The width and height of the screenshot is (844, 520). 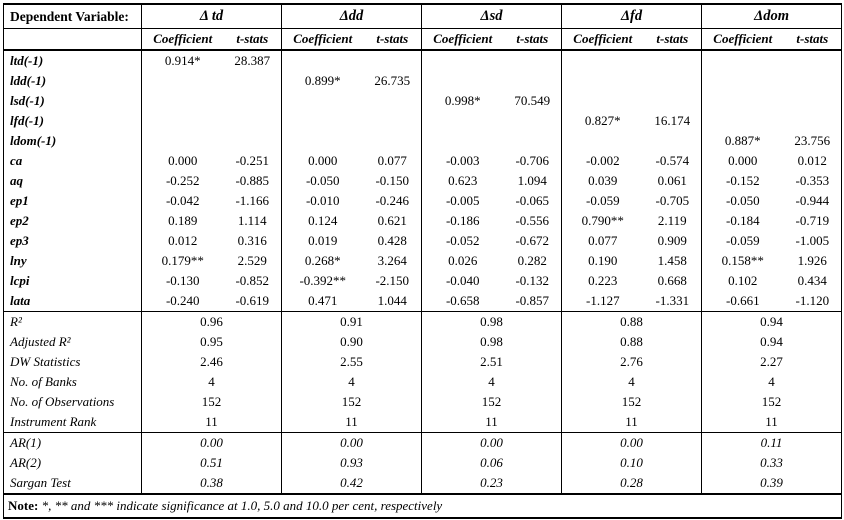 What do you see at coordinates (20, 280) in the screenshot?
I see `row-label: lcpi` at bounding box center [20, 280].